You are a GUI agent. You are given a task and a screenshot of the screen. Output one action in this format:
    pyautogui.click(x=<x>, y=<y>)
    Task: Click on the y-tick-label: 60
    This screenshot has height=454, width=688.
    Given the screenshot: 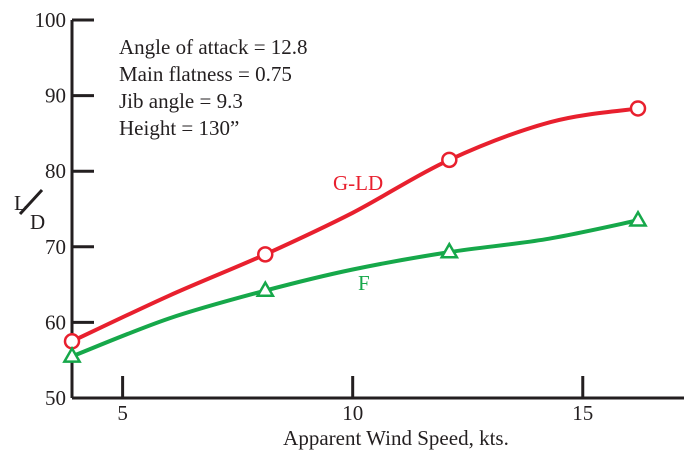 What is the action you would take?
    pyautogui.click(x=55, y=322)
    